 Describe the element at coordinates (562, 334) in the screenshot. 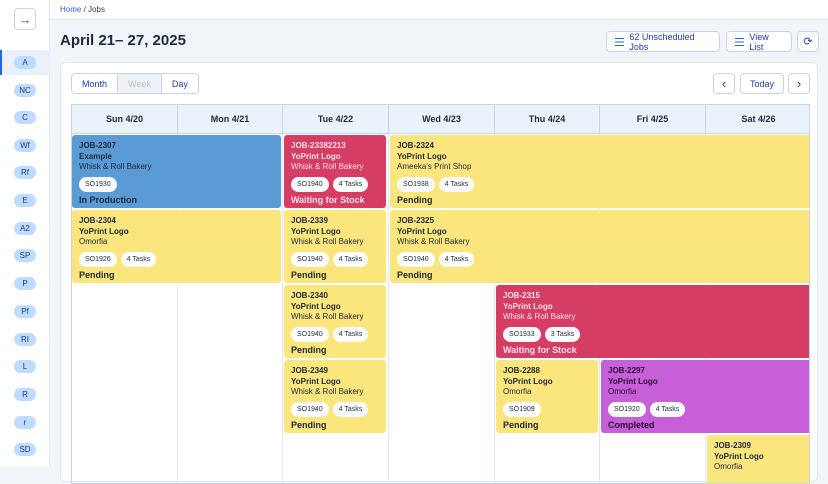

I see `tasks-badge: 3 Tasks` at that location.